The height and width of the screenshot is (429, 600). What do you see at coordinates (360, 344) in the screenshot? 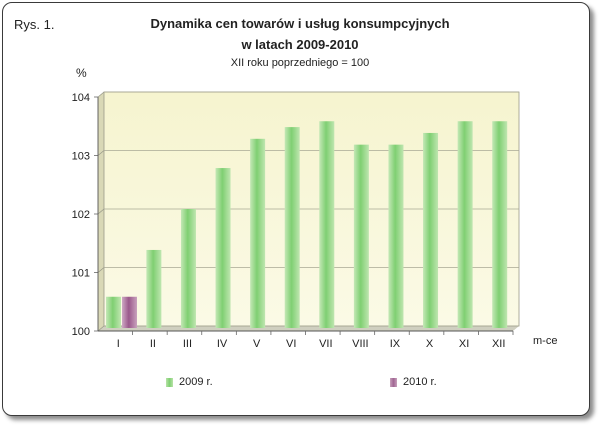
I see `x-tick-label: VIII` at bounding box center [360, 344].